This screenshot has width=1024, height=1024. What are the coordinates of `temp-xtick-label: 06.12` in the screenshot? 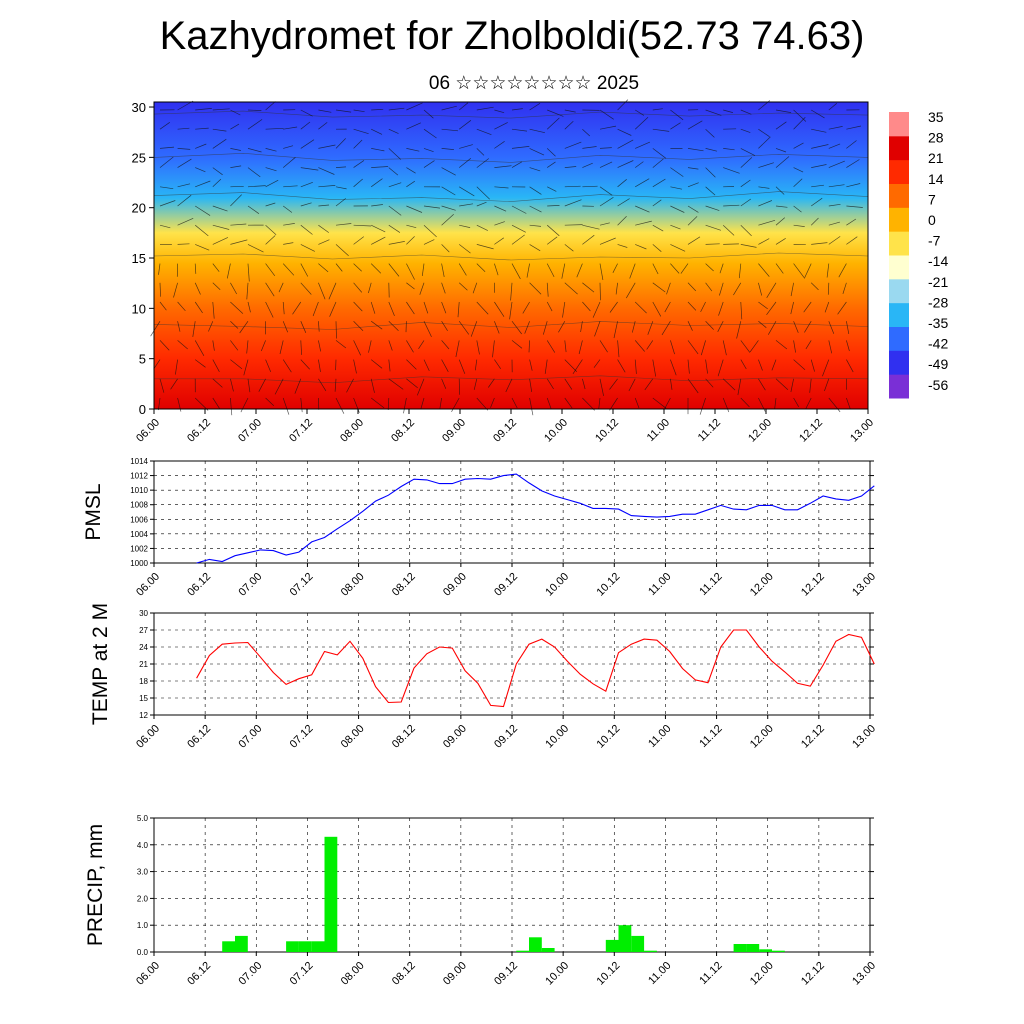 It's located at (199, 737).